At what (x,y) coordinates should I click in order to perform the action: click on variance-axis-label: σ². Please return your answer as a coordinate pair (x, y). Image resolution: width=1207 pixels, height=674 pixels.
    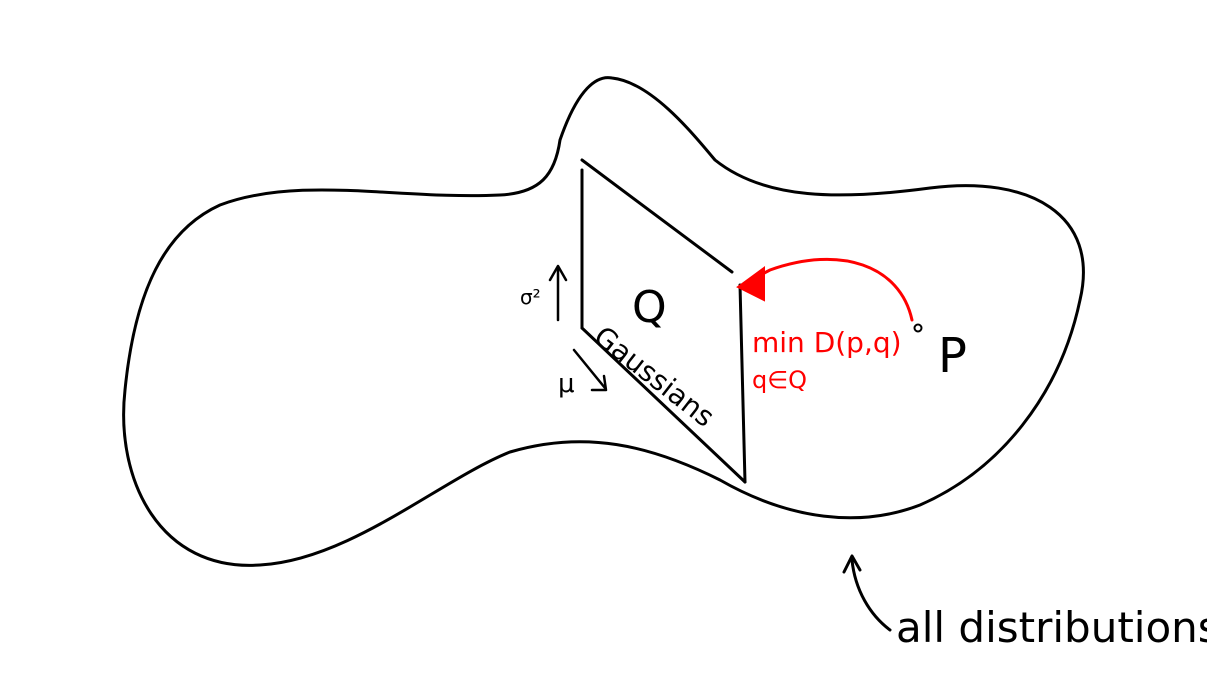
    Looking at the image, I should click on (530, 297).